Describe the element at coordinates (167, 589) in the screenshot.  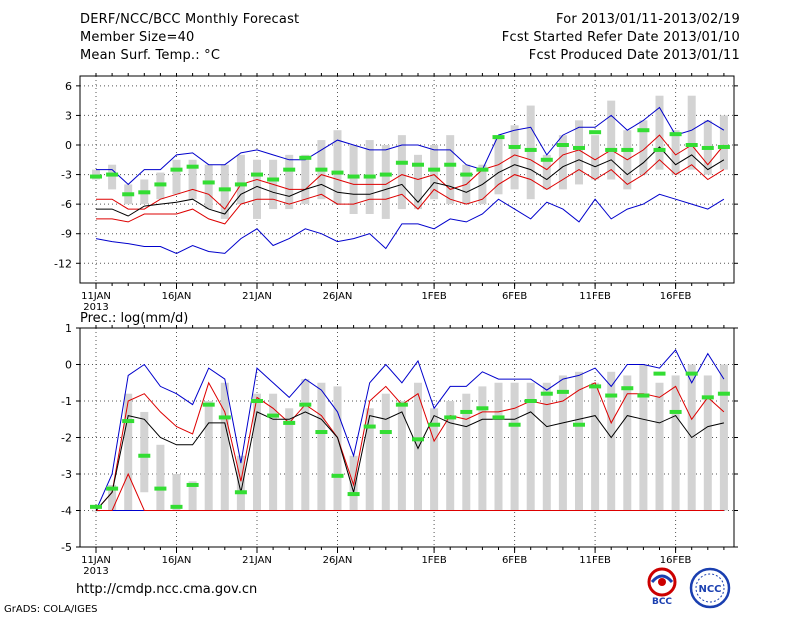
I see `source-url: http://cmdp.ncc.cma.gov.cn` at that location.